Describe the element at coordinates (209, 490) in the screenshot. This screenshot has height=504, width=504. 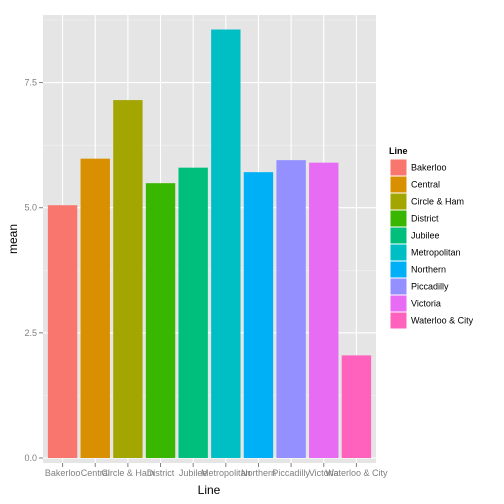
I see `x-axis-title: Line` at that location.